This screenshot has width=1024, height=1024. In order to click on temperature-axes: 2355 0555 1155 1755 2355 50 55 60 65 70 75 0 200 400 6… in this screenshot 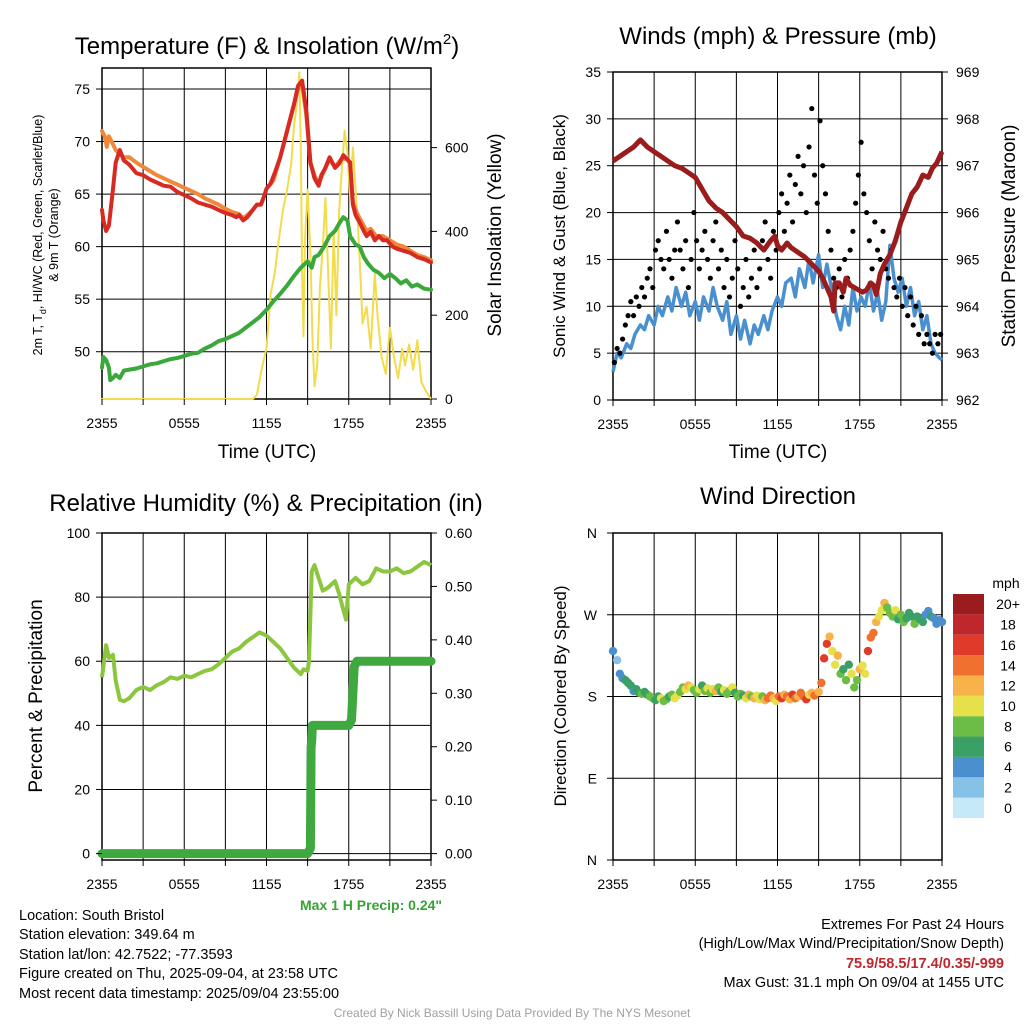, I will do `click(271, 256)`.